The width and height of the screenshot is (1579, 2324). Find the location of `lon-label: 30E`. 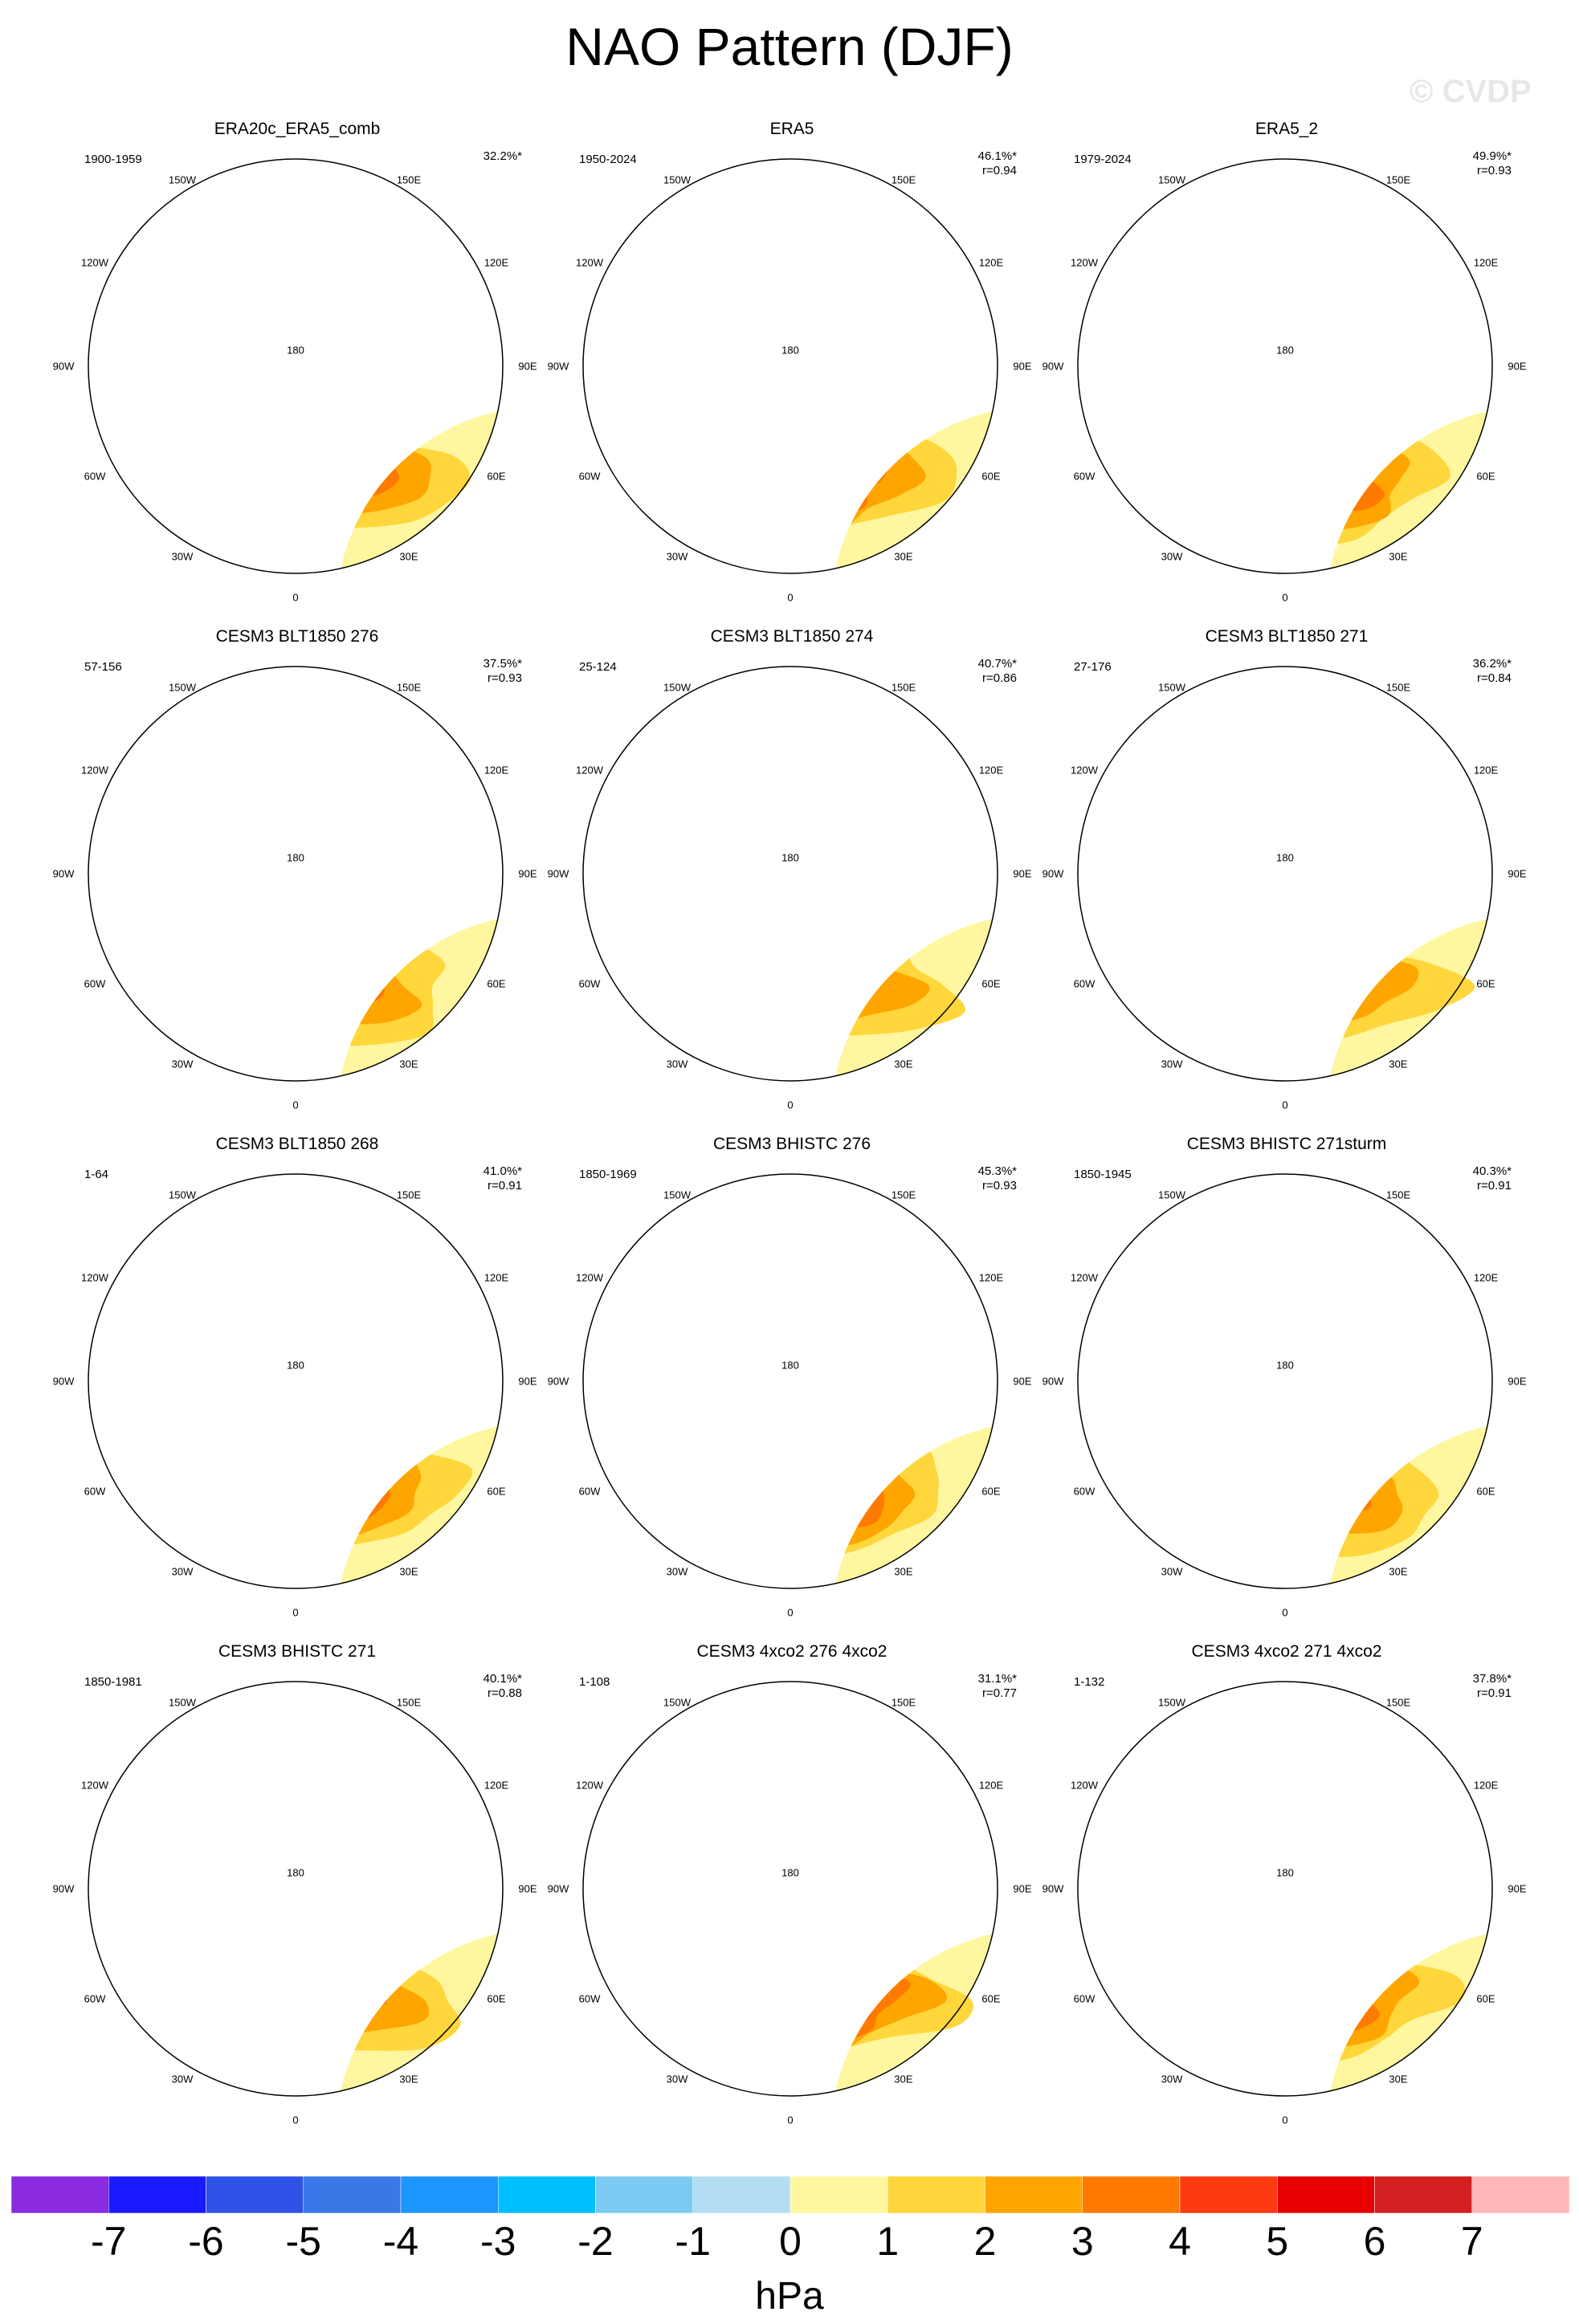

lon-label: 30E is located at coordinates (903, 1572).